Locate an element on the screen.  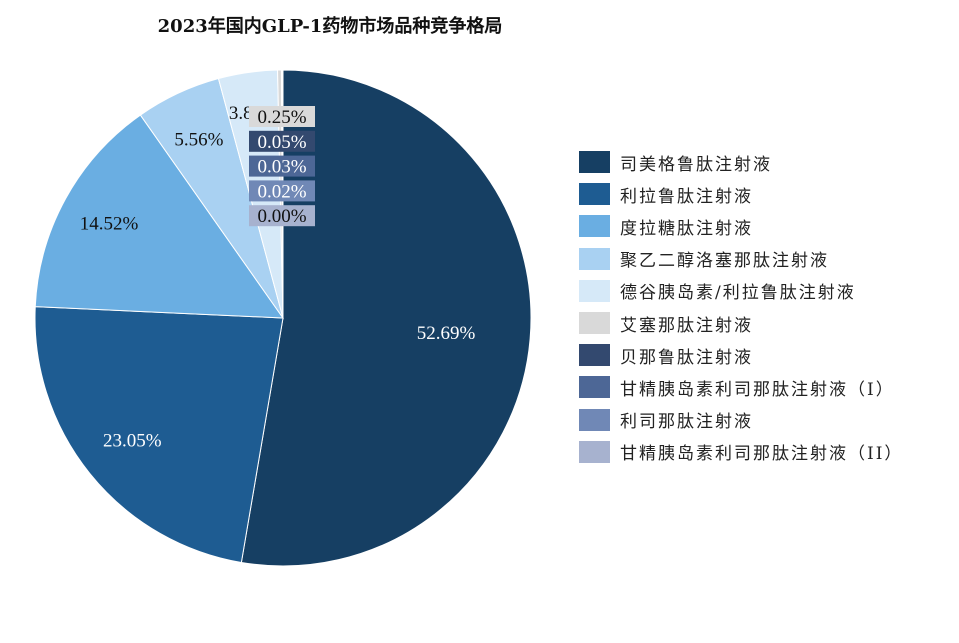
legend-label: 艾塞那肽注射液 is located at coordinates (686, 325).